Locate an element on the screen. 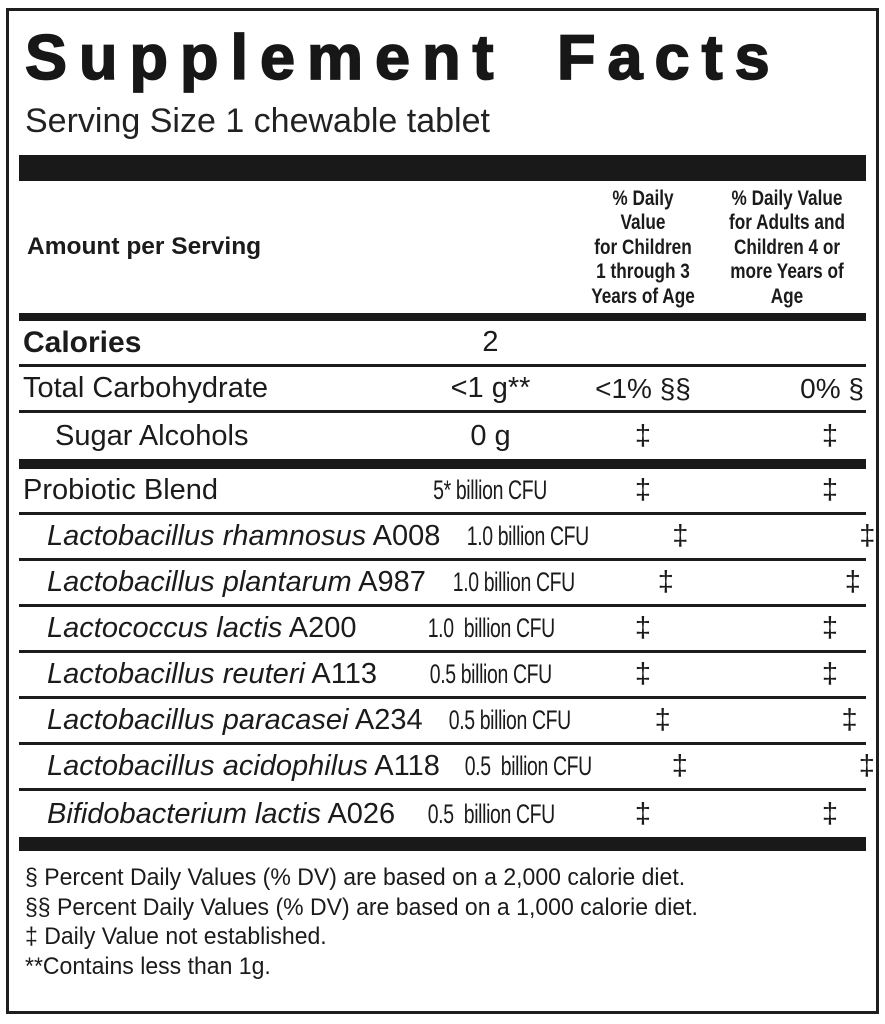 Image resolution: width=885 pixels, height=1024 pixels. nutrient-name-text: Sugar Alcohols is located at coordinates (152, 435).